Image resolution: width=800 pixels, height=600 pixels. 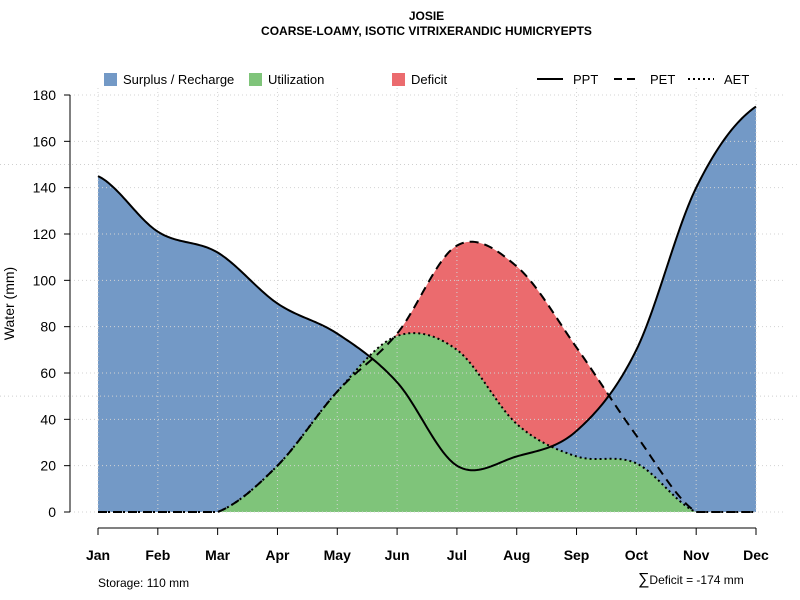 What do you see at coordinates (662, 79) in the screenshot?
I see `legend-label: PET` at bounding box center [662, 79].